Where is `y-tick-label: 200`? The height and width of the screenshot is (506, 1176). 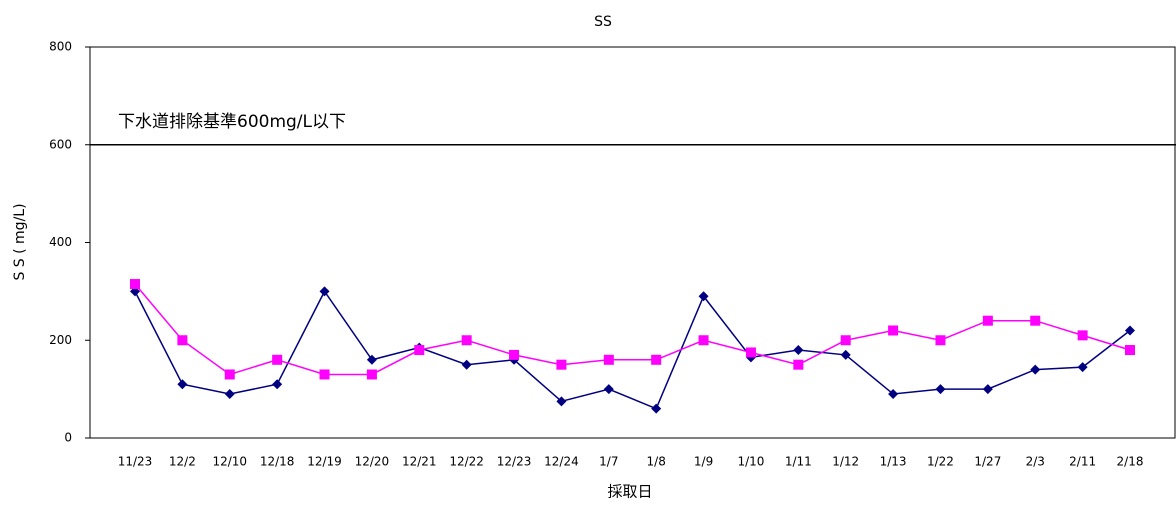
y-tick-label: 200 is located at coordinates (60, 340).